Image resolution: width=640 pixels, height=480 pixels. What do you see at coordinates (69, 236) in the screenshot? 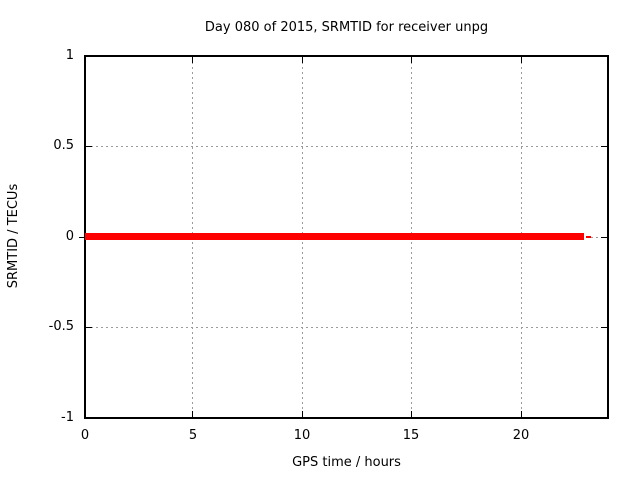
I see `ytick-label-0: 0` at bounding box center [69, 236].